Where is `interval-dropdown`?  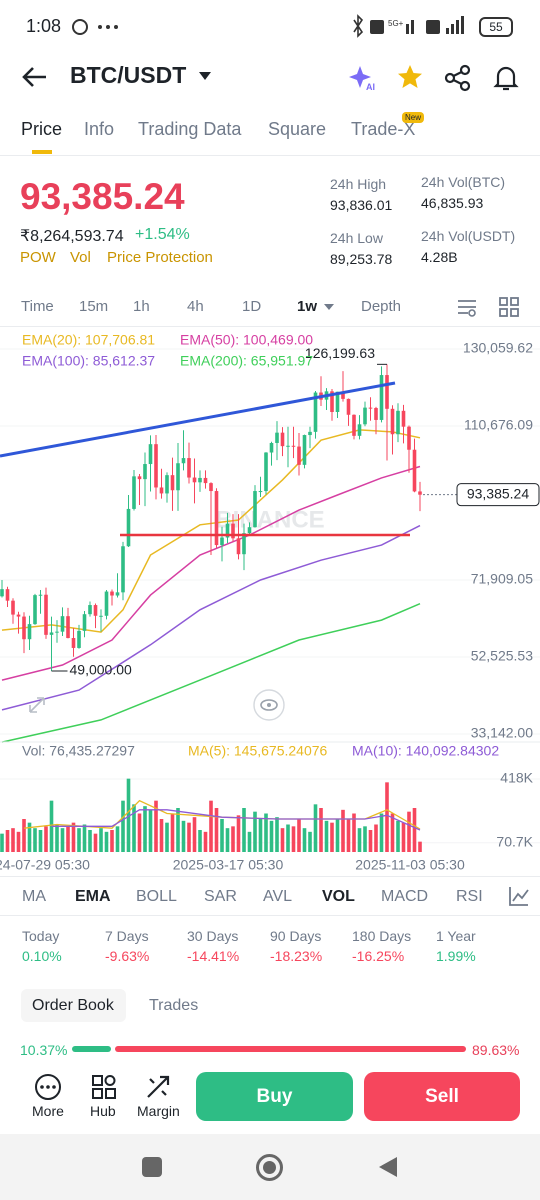
interval-dropdown is located at coordinates (329, 307).